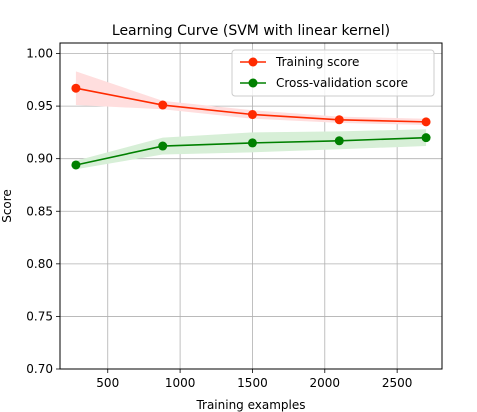  I want to click on x-tick-label: 2500, so click(397, 383).